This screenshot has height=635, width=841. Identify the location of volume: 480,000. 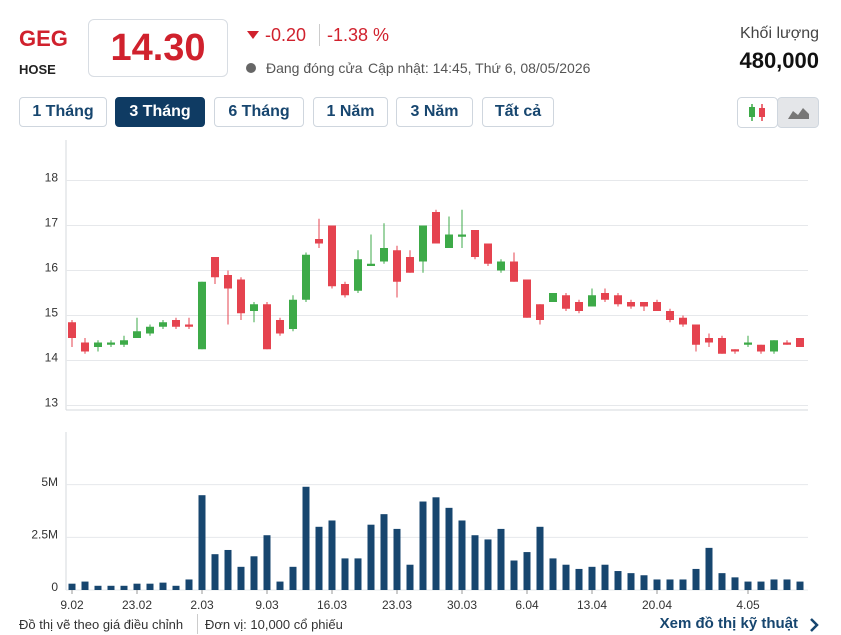
(779, 60).